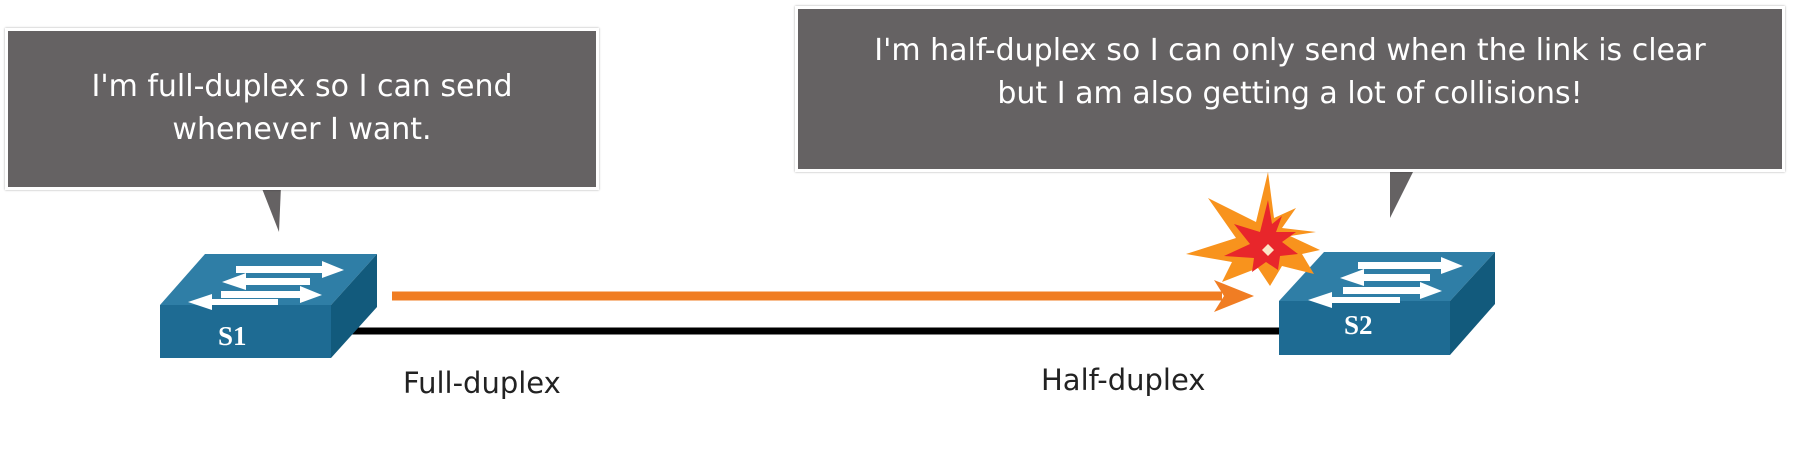  I want to click on bubble-s2-pointer, so click(1402, 198).